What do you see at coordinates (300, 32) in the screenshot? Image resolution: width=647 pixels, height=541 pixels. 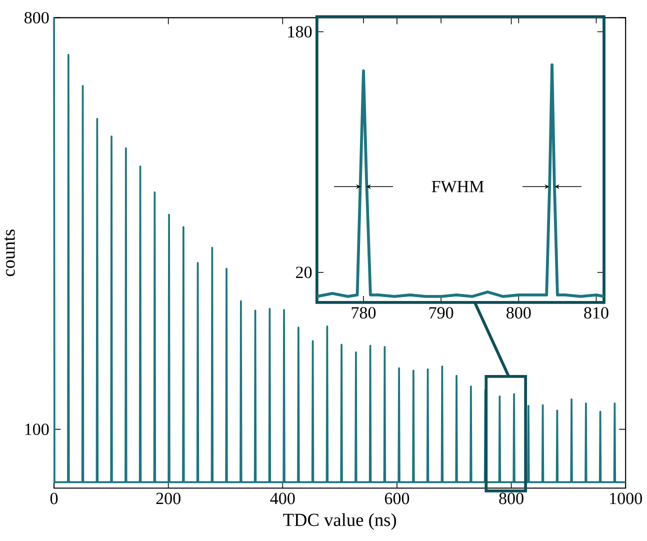 I see `y-tick-label: 180` at bounding box center [300, 32].